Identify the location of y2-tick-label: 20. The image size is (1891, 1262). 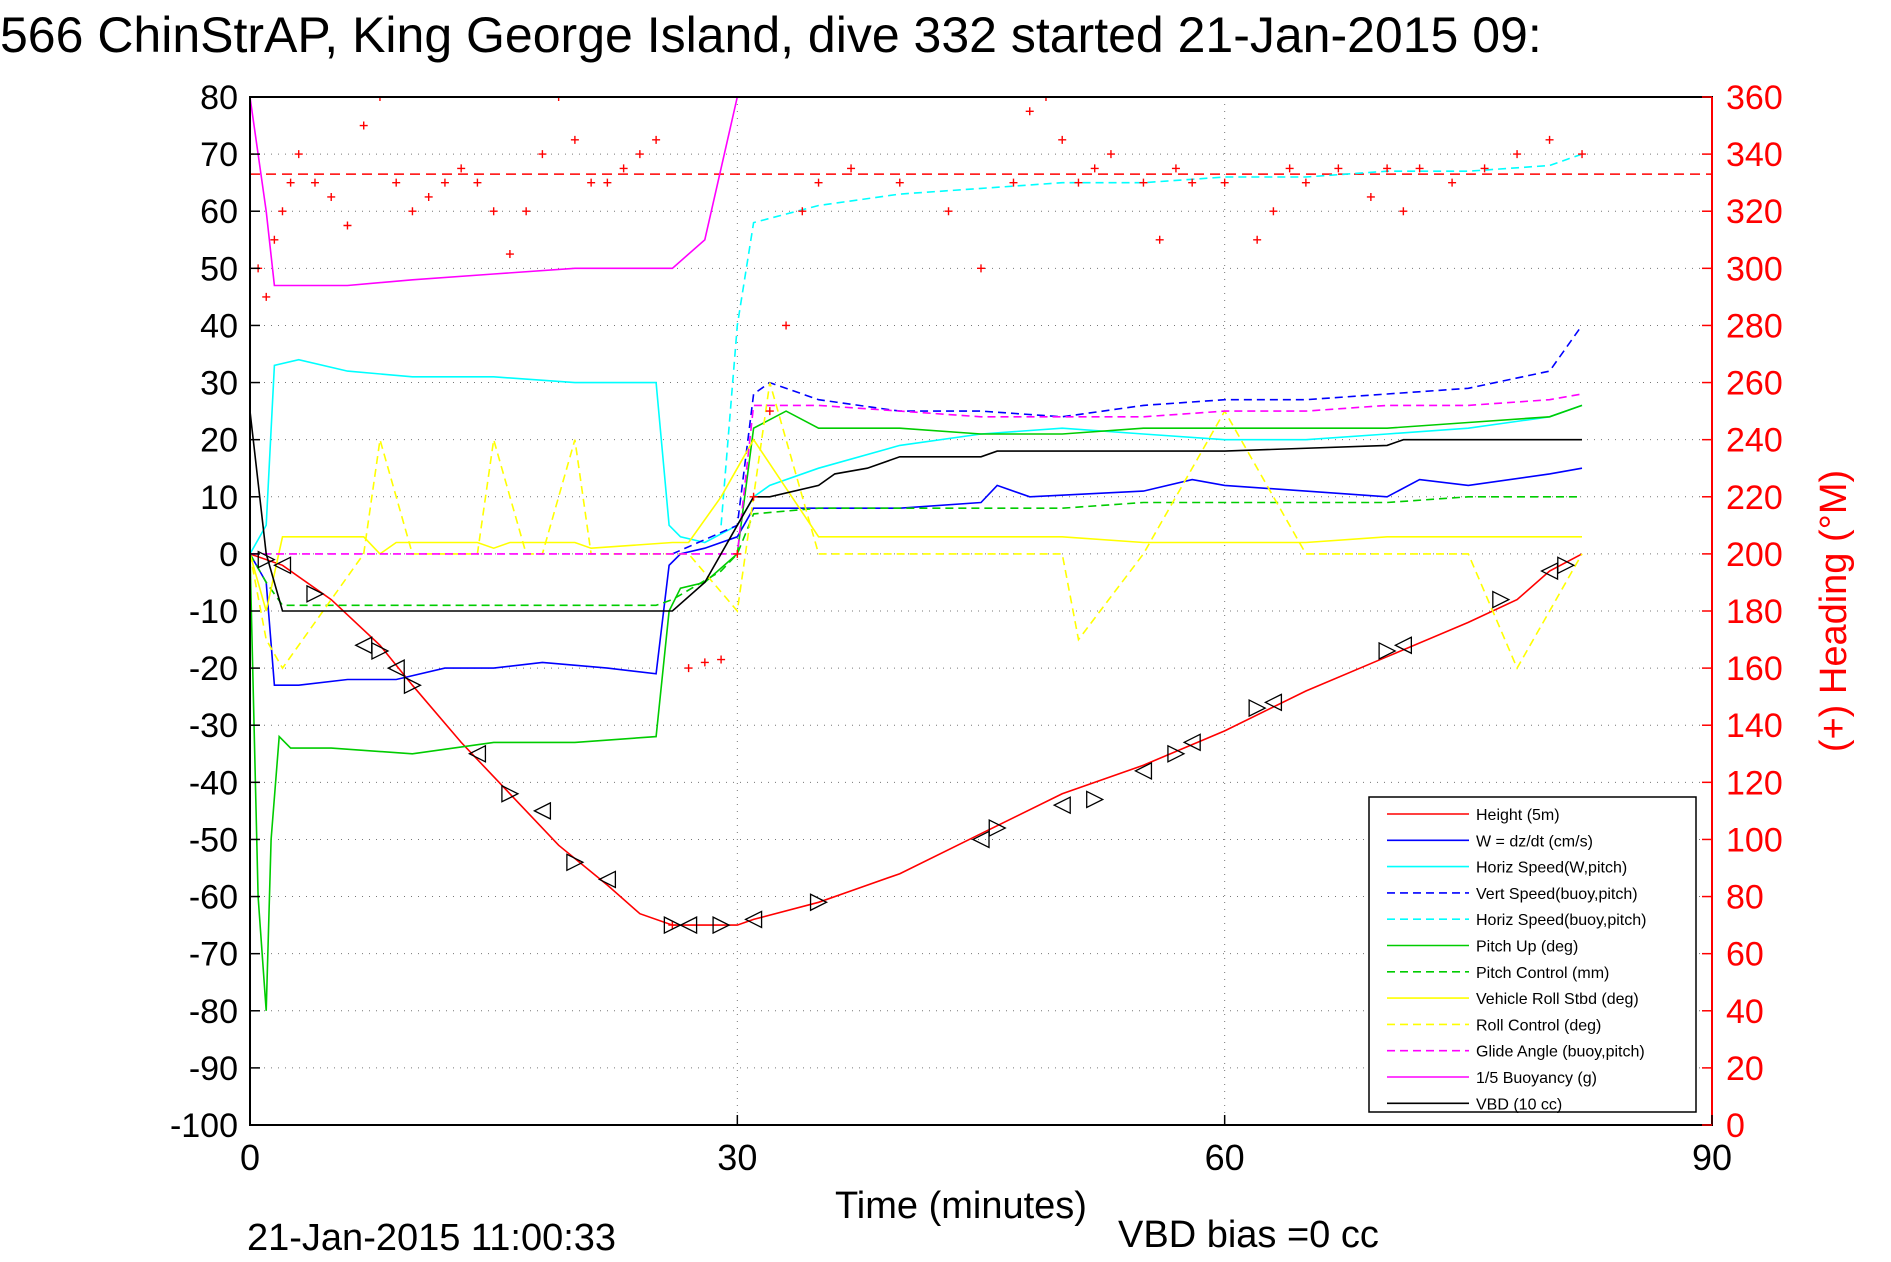
(1745, 1069).